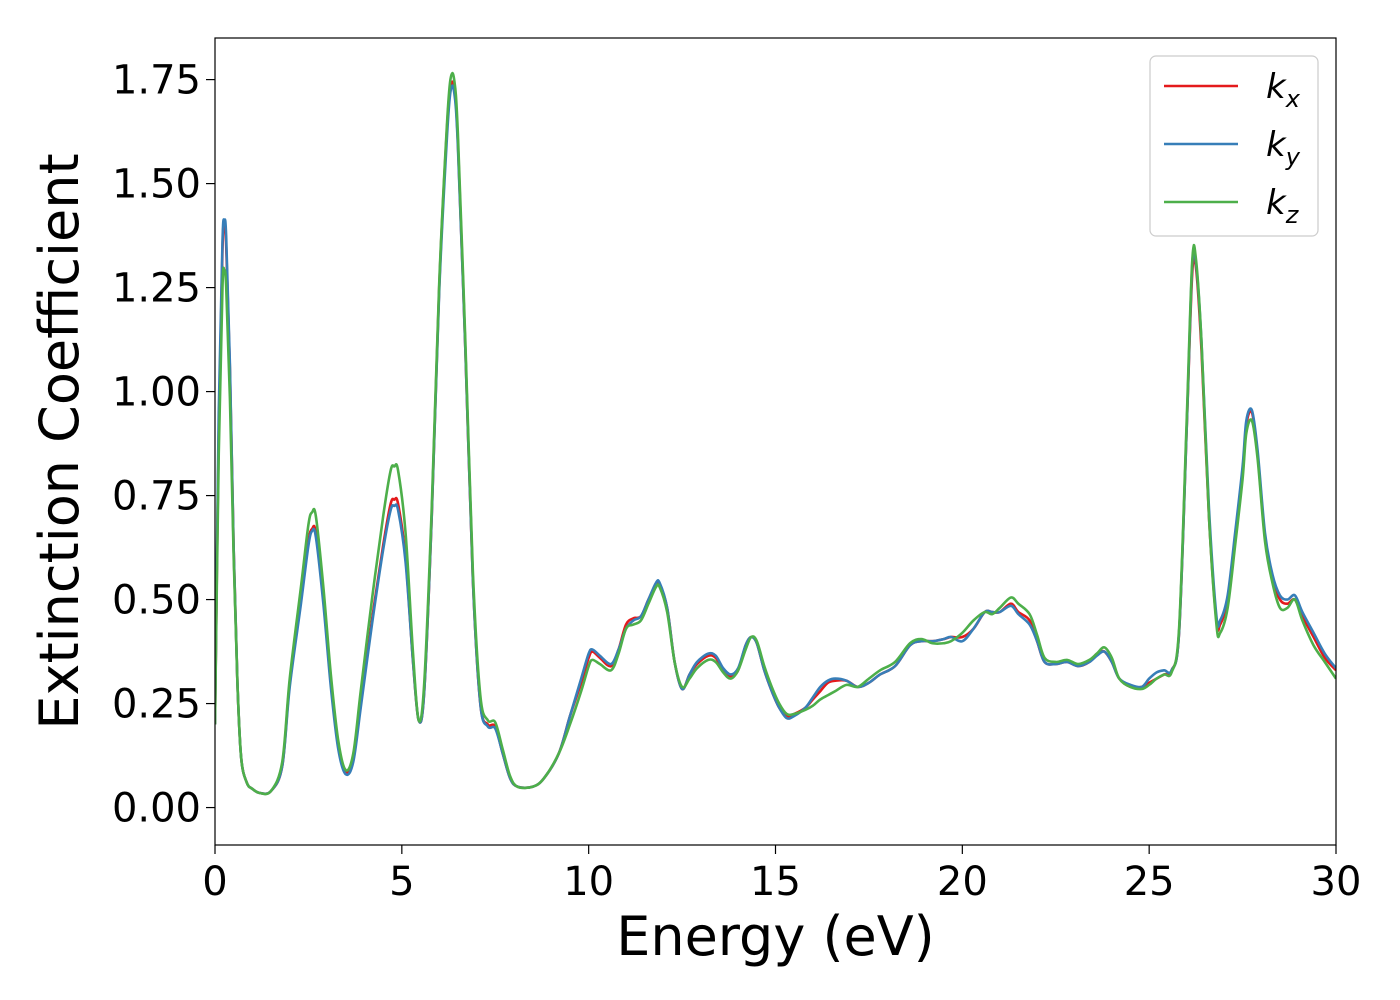  I want to click on x-tick-label: 0, so click(214, 882).